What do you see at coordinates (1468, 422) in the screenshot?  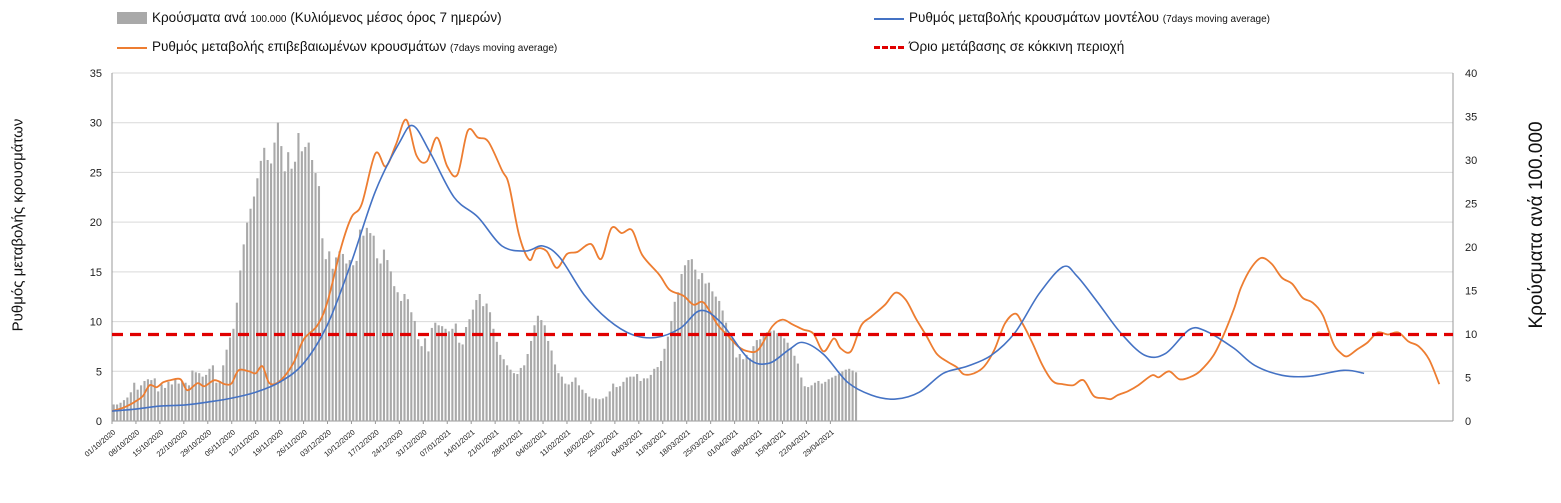 I see `y-tick-label-right: 0` at bounding box center [1468, 422].